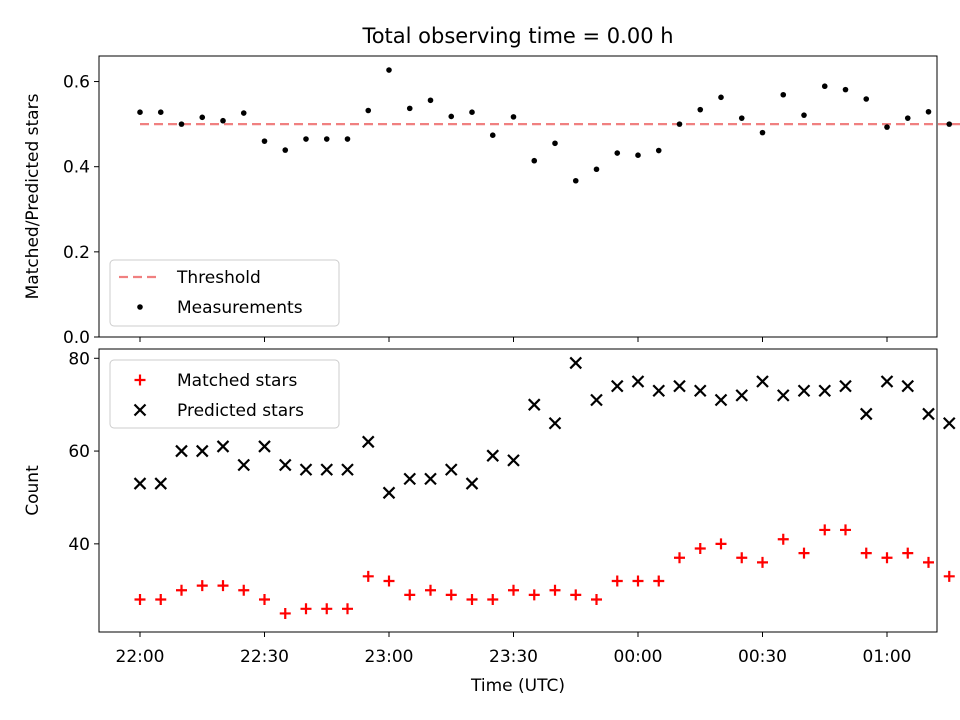 This screenshot has width=960, height=720. What do you see at coordinates (79, 545) in the screenshot?
I see `y-tick-label: 40` at bounding box center [79, 545].